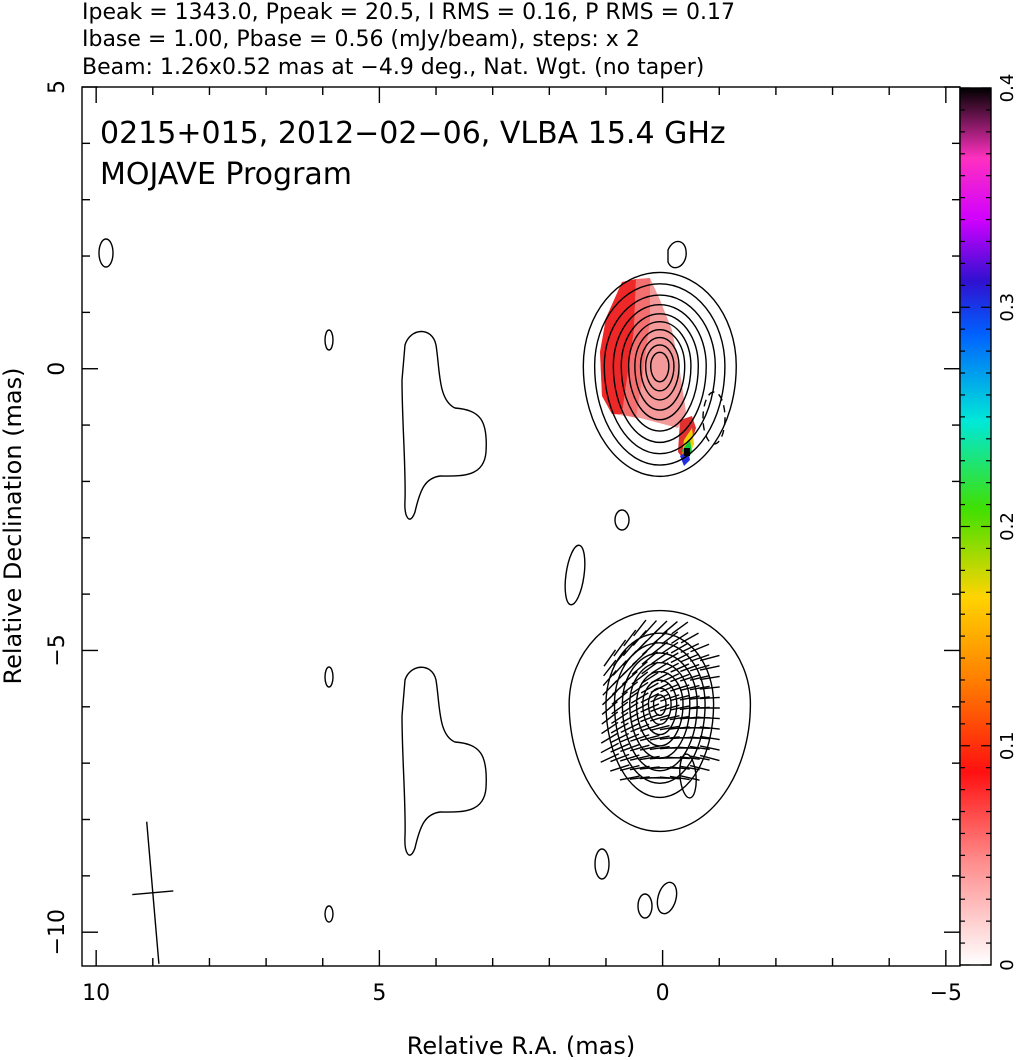 Image resolution: width=1021 pixels, height=1060 pixels. What do you see at coordinates (1007, 745) in the screenshot?
I see `colorbar-tick-label: 0.1` at bounding box center [1007, 745].